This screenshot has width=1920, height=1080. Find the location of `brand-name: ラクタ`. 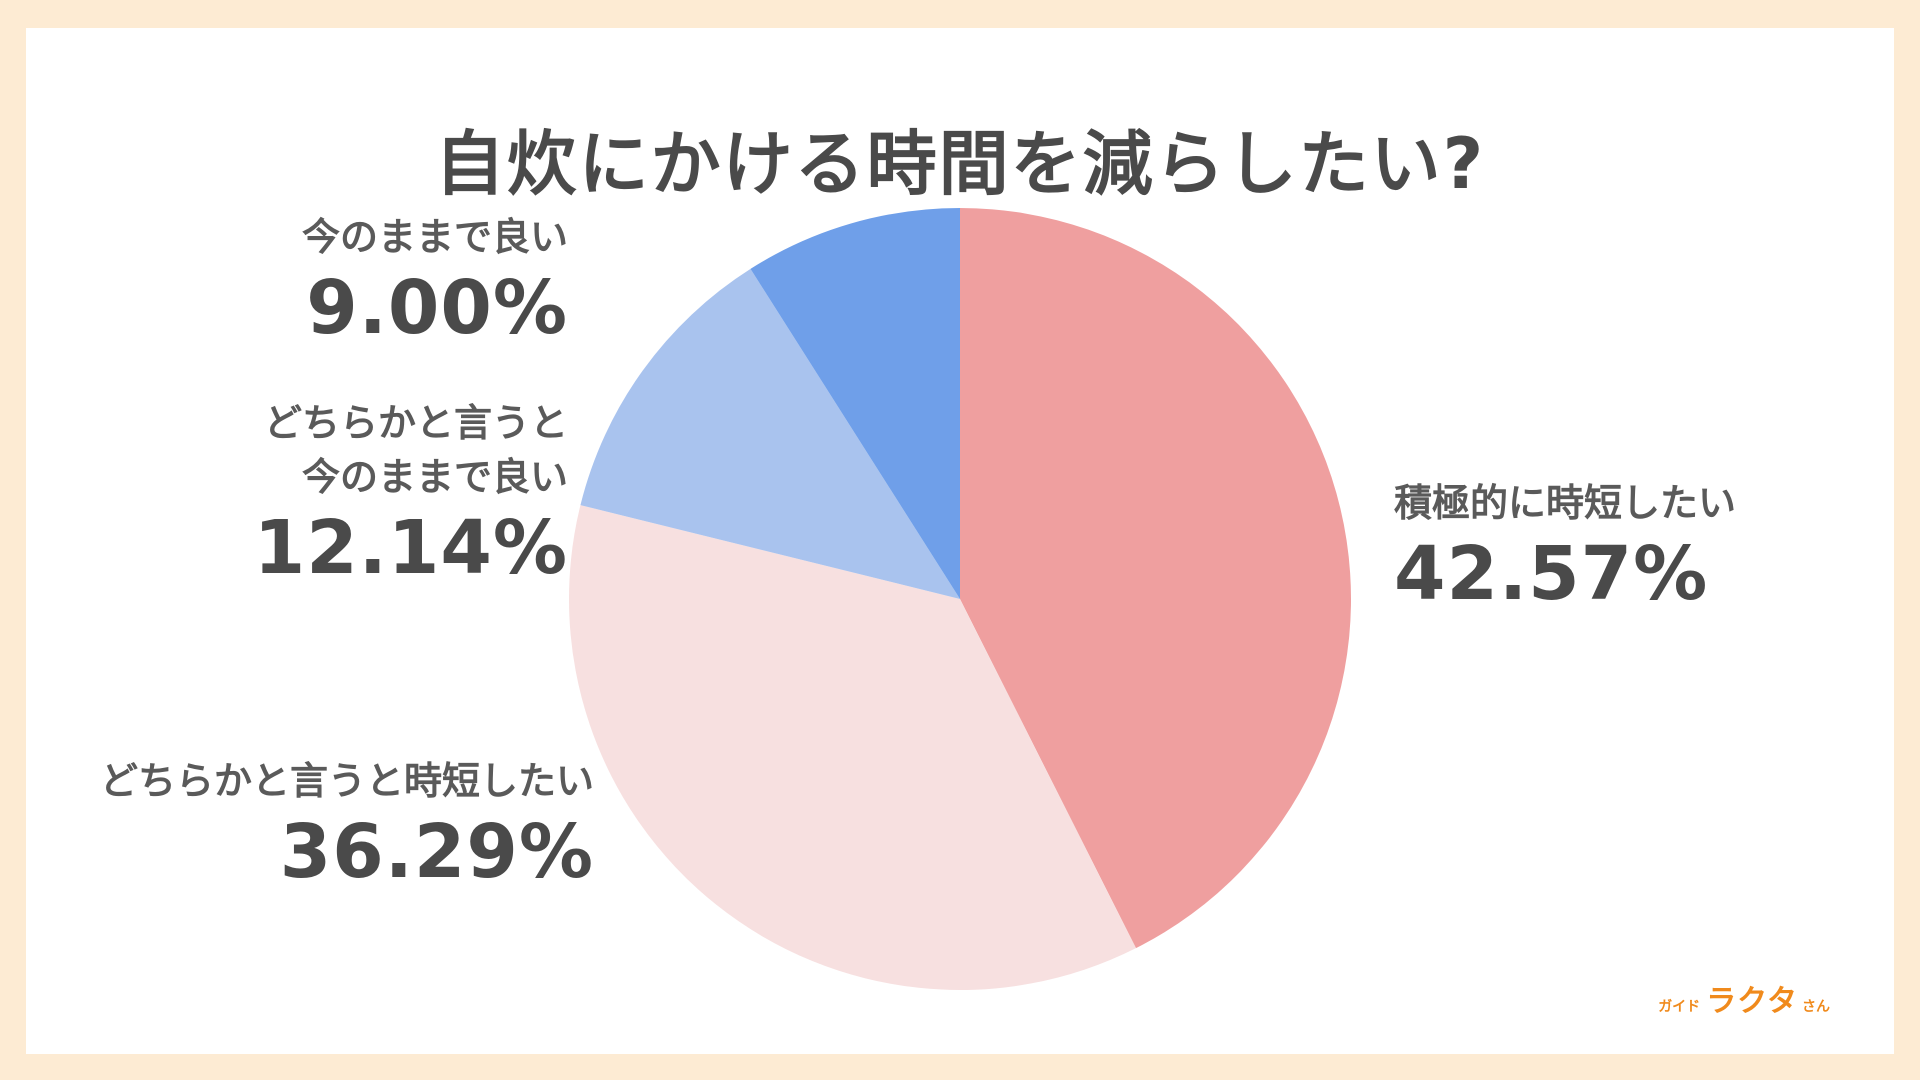

brand-name: ラクタ is located at coordinates (1752, 1001).